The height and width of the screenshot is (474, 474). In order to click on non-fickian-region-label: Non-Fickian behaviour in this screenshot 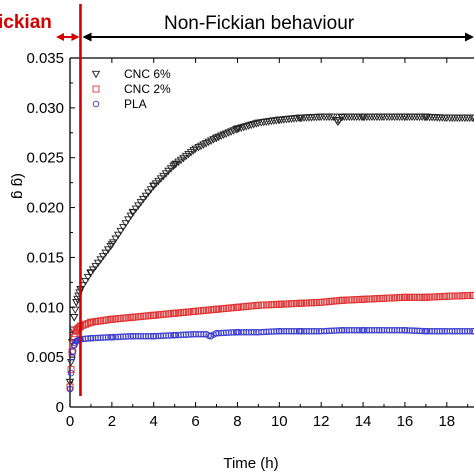, I will do `click(259, 23)`.